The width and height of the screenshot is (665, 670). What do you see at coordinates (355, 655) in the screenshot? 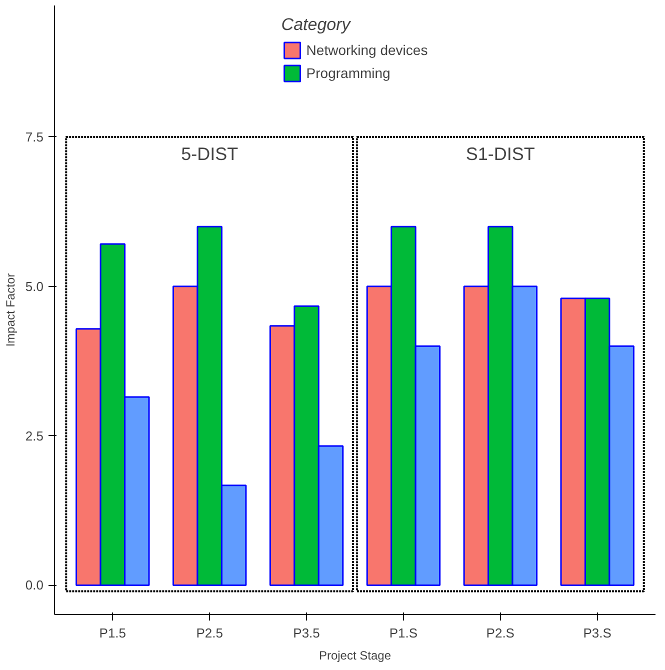
I see `x-axis-title: Project Stage` at bounding box center [355, 655].